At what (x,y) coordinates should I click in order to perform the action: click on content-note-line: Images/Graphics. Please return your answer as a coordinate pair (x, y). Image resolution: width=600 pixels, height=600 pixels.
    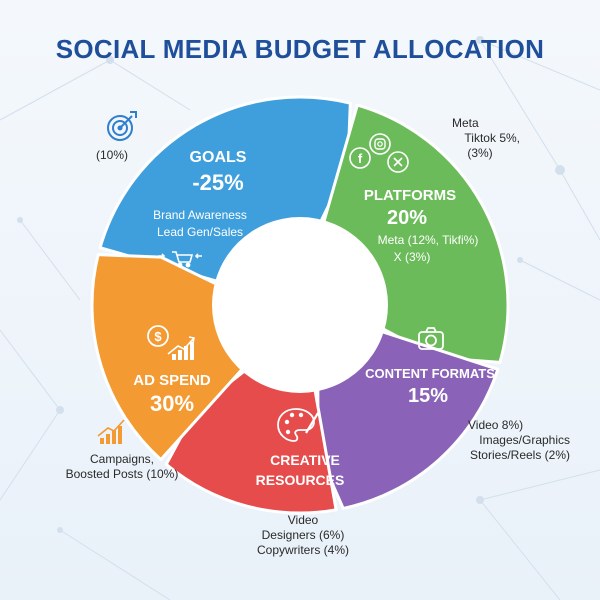
    Looking at the image, I should click on (524, 440).